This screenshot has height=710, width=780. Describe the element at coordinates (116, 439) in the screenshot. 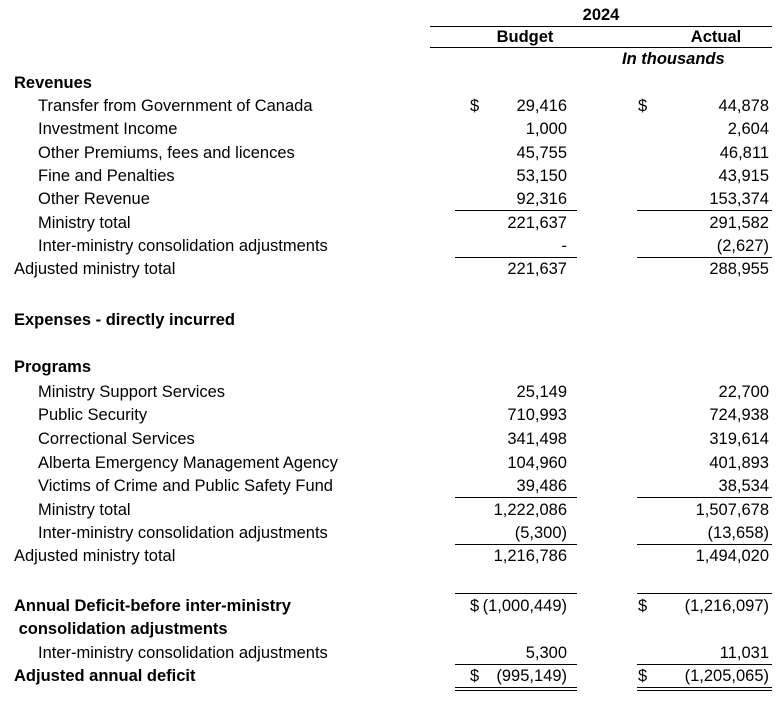

I see `program-row-label: Correctional Services` at that location.